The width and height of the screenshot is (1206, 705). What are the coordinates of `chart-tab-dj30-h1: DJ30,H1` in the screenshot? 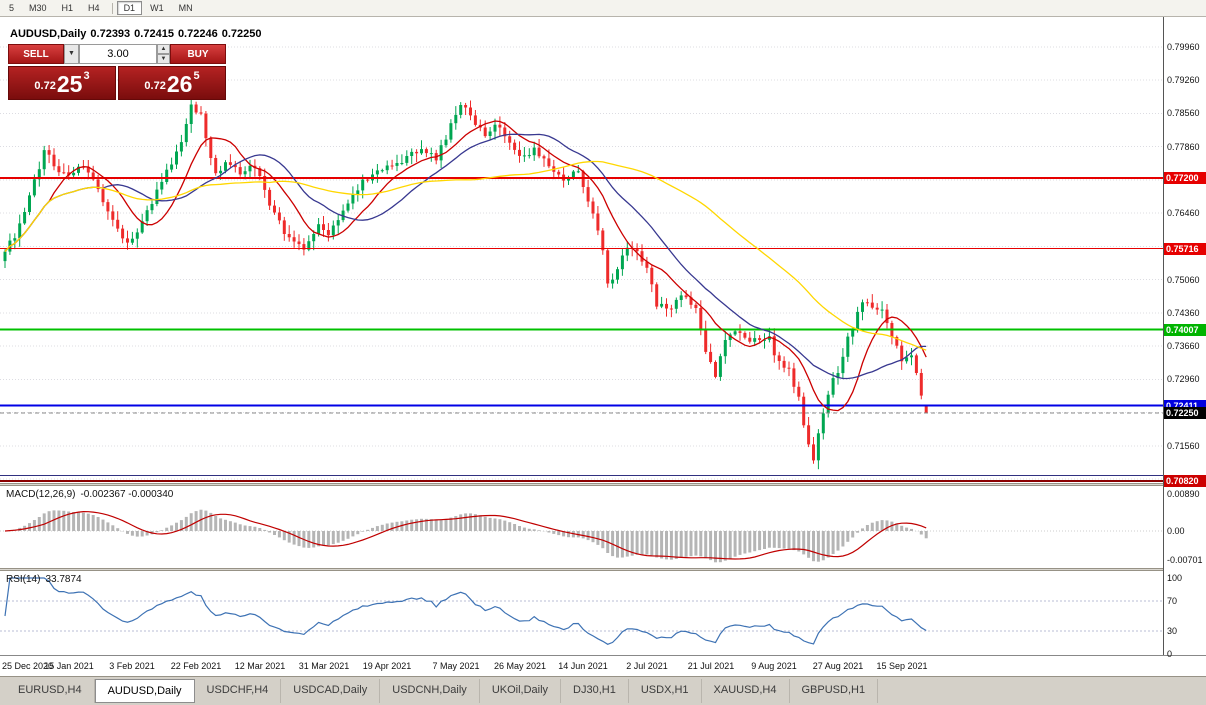 It's located at (595, 691).